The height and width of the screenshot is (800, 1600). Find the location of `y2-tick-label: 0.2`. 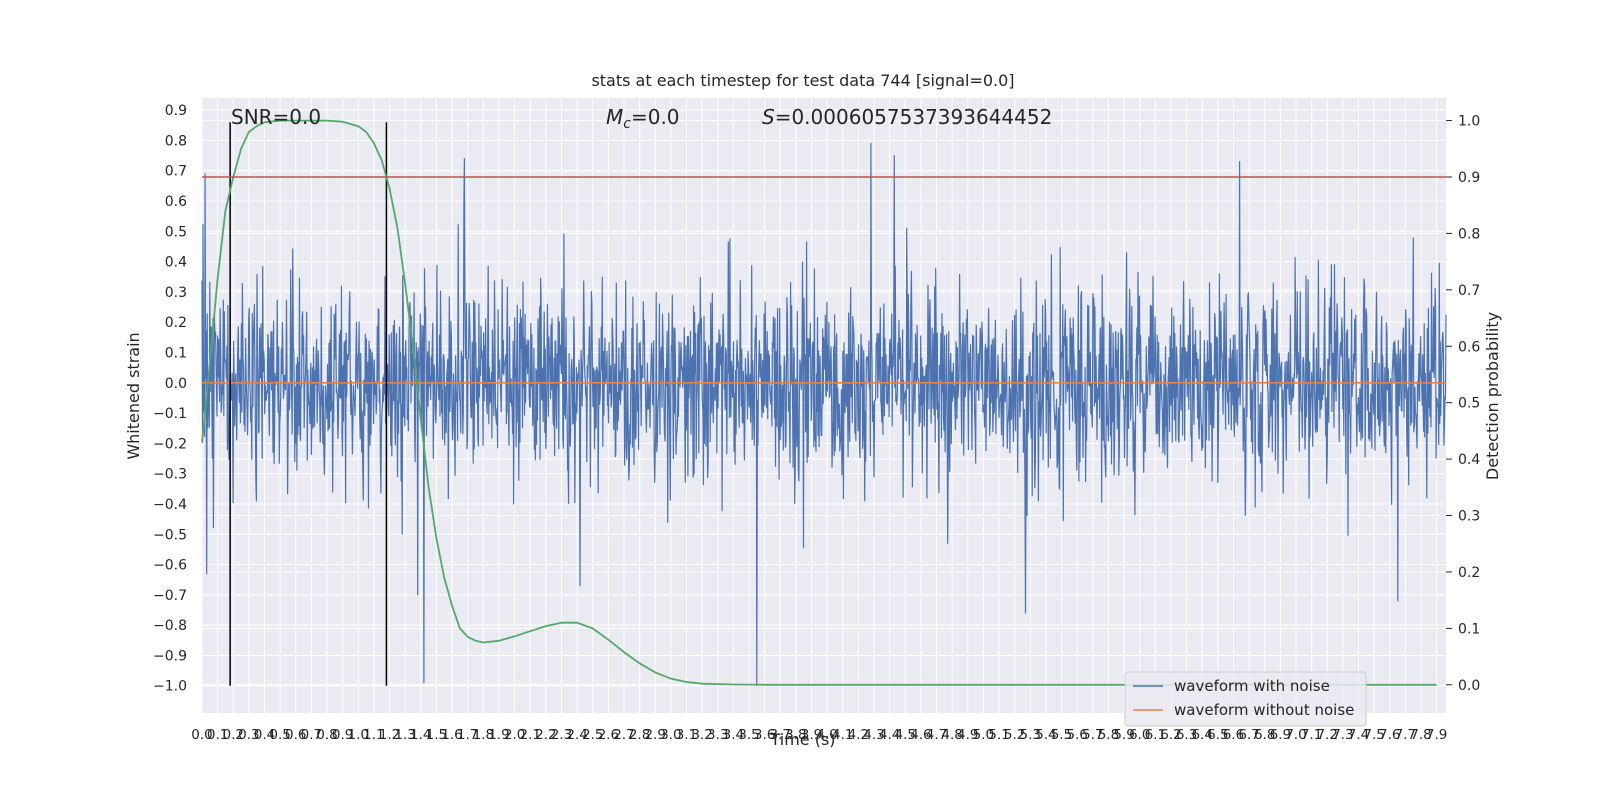

y2-tick-label: 0.2 is located at coordinates (1469, 573).